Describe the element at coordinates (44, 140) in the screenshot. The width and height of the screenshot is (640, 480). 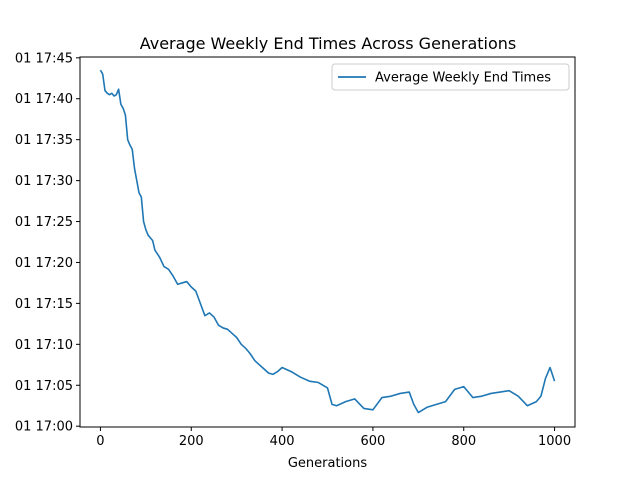
I see `y-tick-label: 01 17:35` at that location.